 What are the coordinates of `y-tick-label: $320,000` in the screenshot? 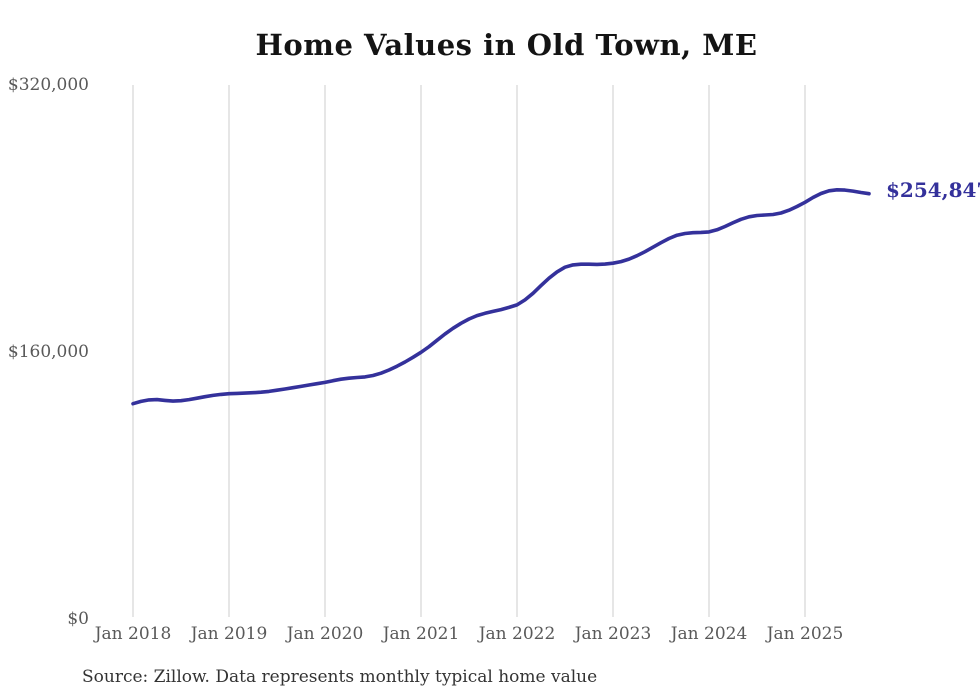 It's located at (48, 85).